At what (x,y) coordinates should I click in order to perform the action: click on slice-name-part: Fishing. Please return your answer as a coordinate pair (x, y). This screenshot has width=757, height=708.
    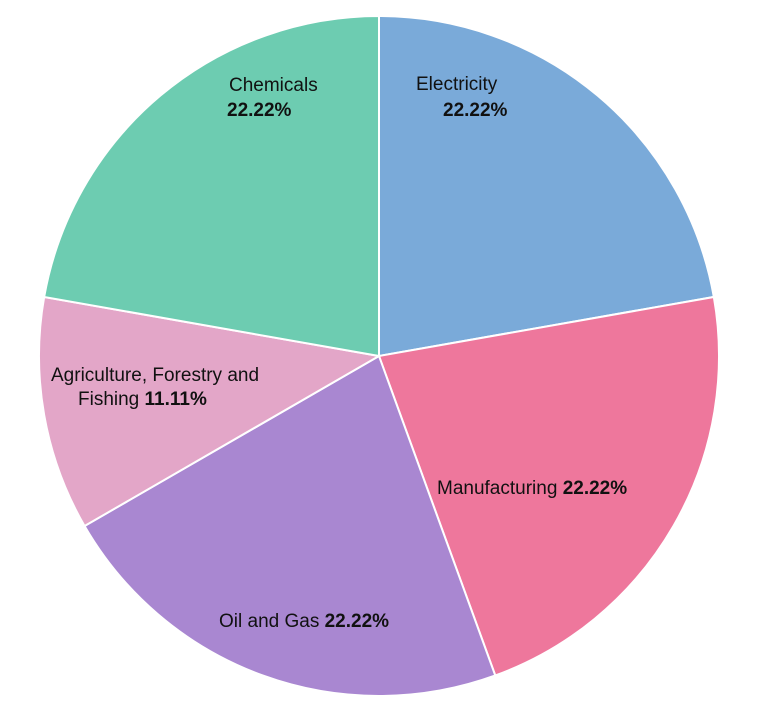
    Looking at the image, I should click on (108, 399).